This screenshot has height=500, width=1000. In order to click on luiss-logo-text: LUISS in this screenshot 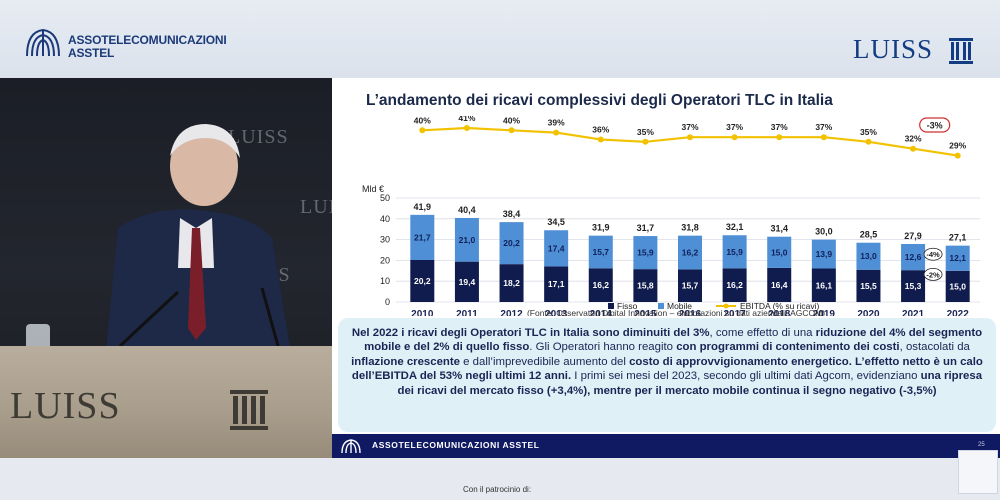, I will do `click(893, 49)`.